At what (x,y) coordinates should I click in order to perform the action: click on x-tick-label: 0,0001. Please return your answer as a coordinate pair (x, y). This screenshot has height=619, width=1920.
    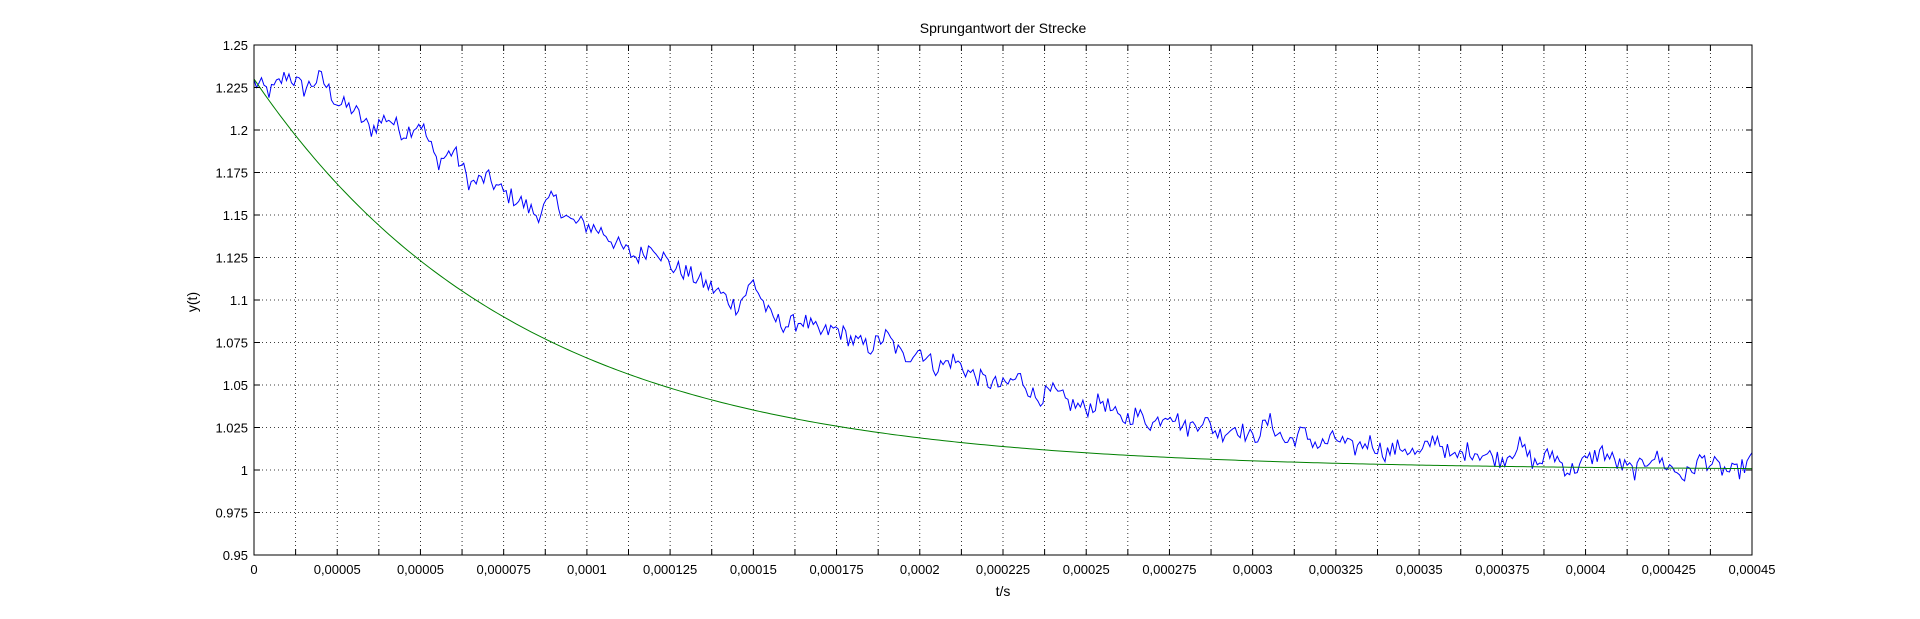
    Looking at the image, I should click on (587, 569).